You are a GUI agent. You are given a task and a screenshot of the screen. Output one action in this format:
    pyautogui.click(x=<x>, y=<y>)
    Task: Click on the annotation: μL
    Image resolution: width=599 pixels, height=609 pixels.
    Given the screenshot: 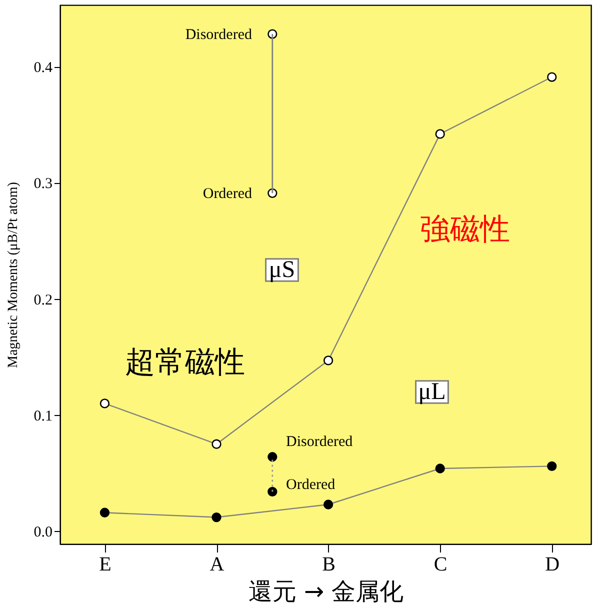 What is the action you would take?
    pyautogui.click(x=432, y=392)
    